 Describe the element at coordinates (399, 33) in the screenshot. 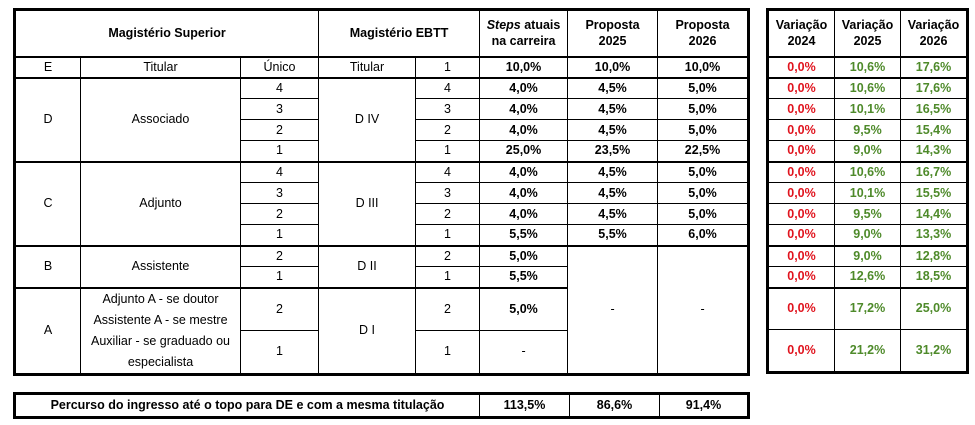

I see `header-ebtt: Magistério EBTT` at that location.